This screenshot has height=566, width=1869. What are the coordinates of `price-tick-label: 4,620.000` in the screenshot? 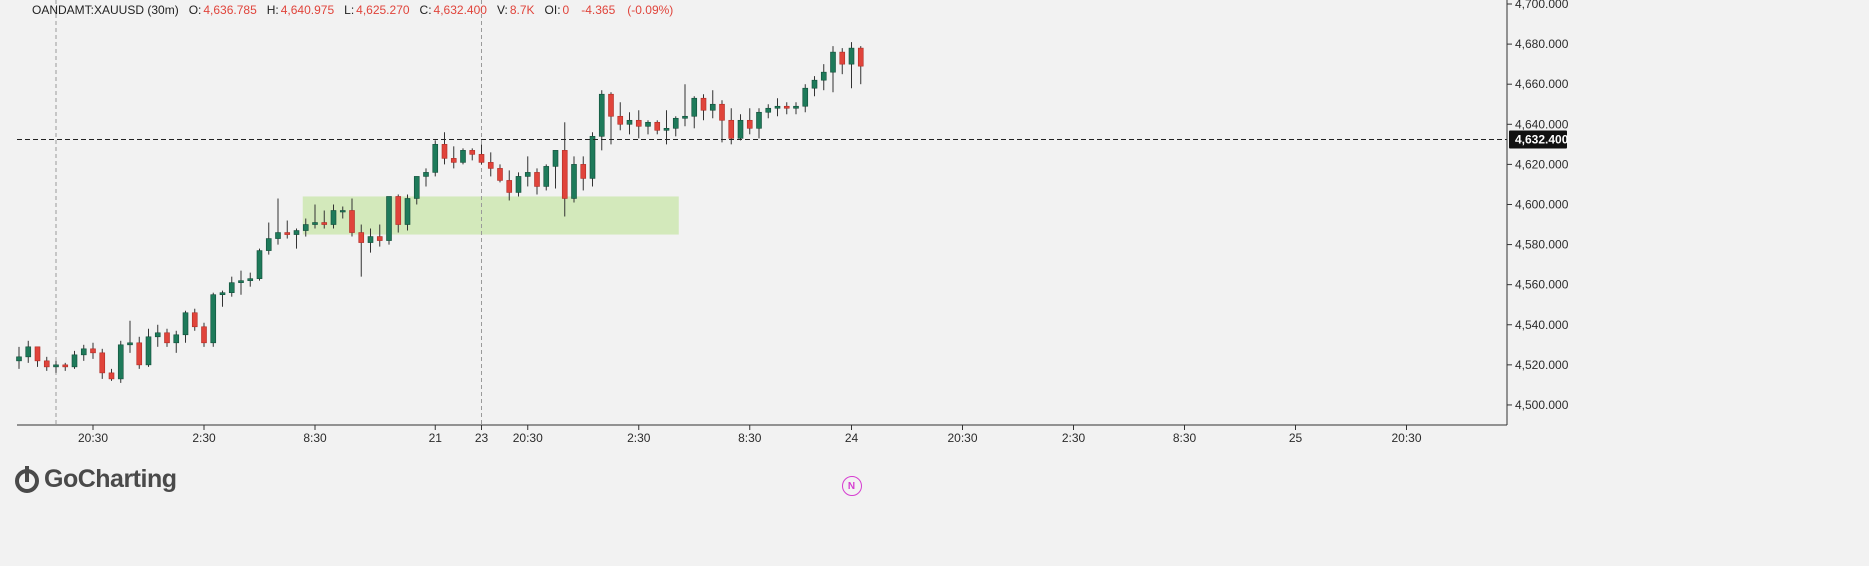 It's located at (1542, 164).